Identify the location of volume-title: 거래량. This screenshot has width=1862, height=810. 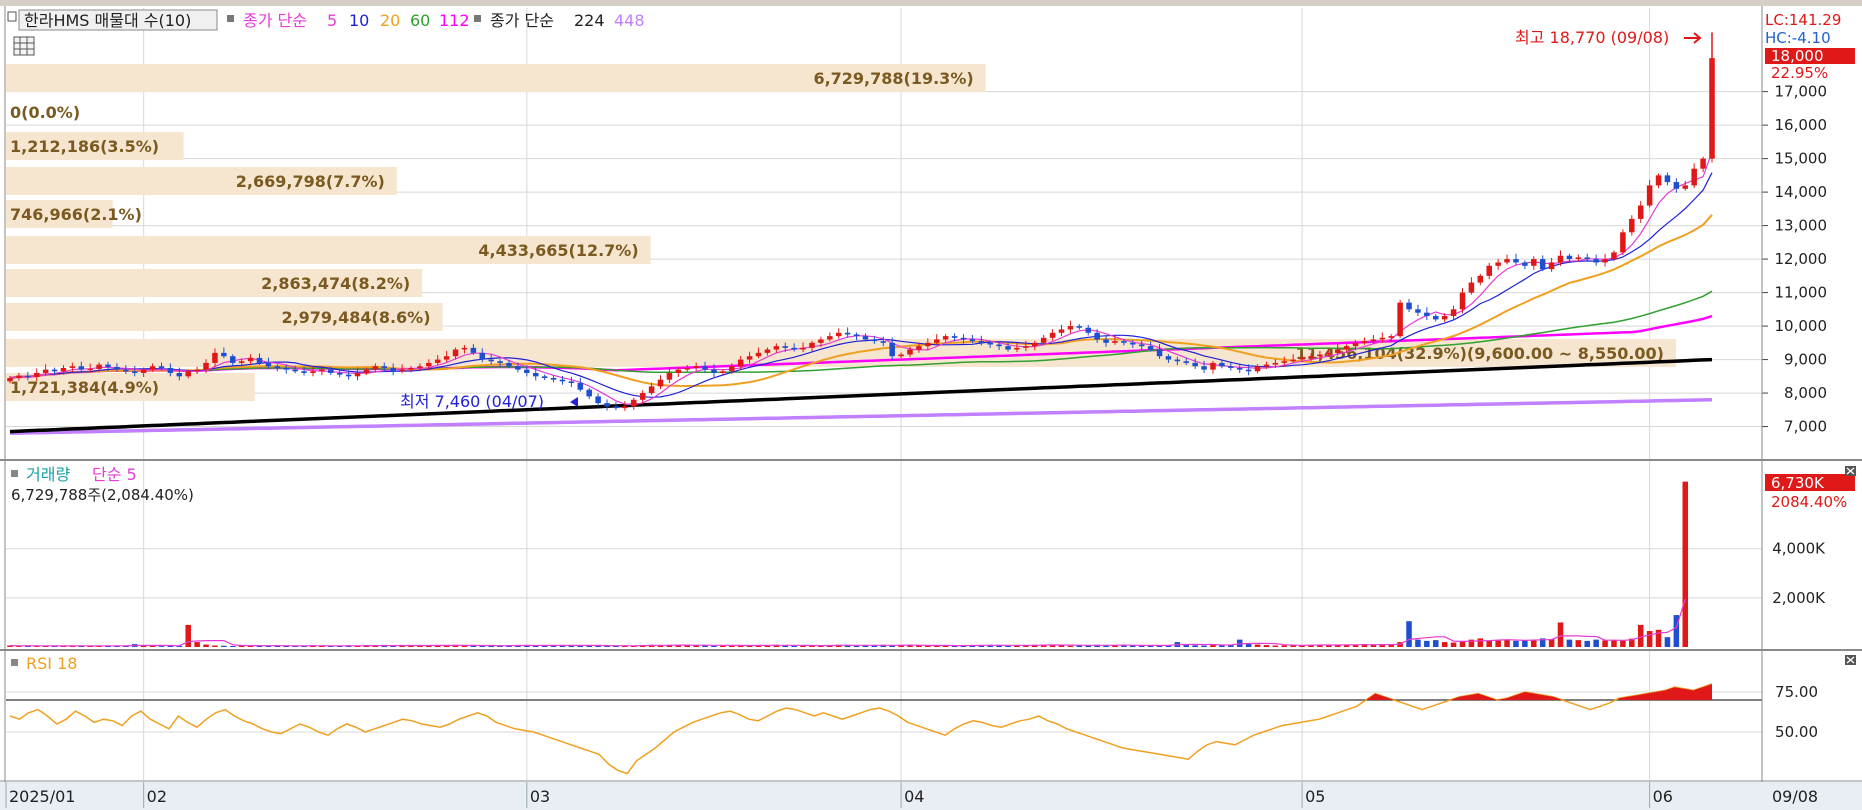
(48, 474).